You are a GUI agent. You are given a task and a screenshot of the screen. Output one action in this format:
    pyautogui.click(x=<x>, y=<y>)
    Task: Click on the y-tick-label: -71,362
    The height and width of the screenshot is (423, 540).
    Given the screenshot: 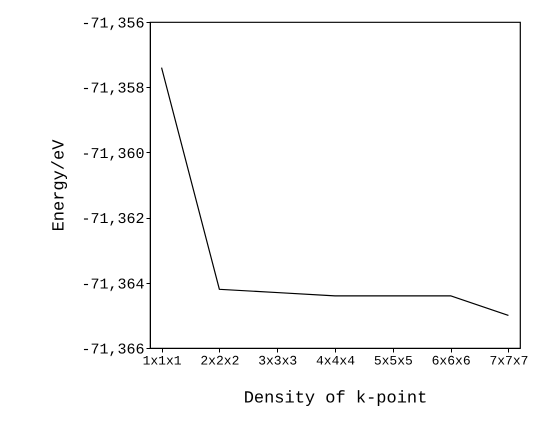 What is the action you would take?
    pyautogui.click(x=112, y=219)
    